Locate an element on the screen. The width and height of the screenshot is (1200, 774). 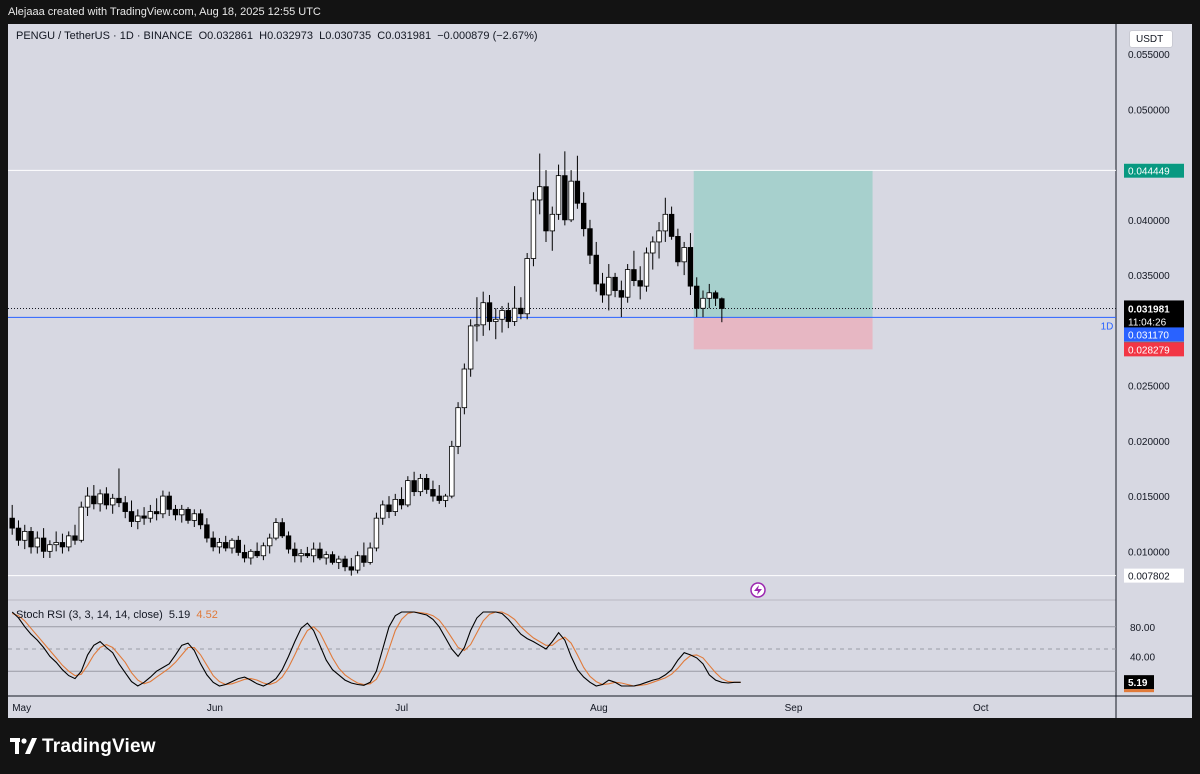
footer-branding: TradingView is located at coordinates (600, 746).